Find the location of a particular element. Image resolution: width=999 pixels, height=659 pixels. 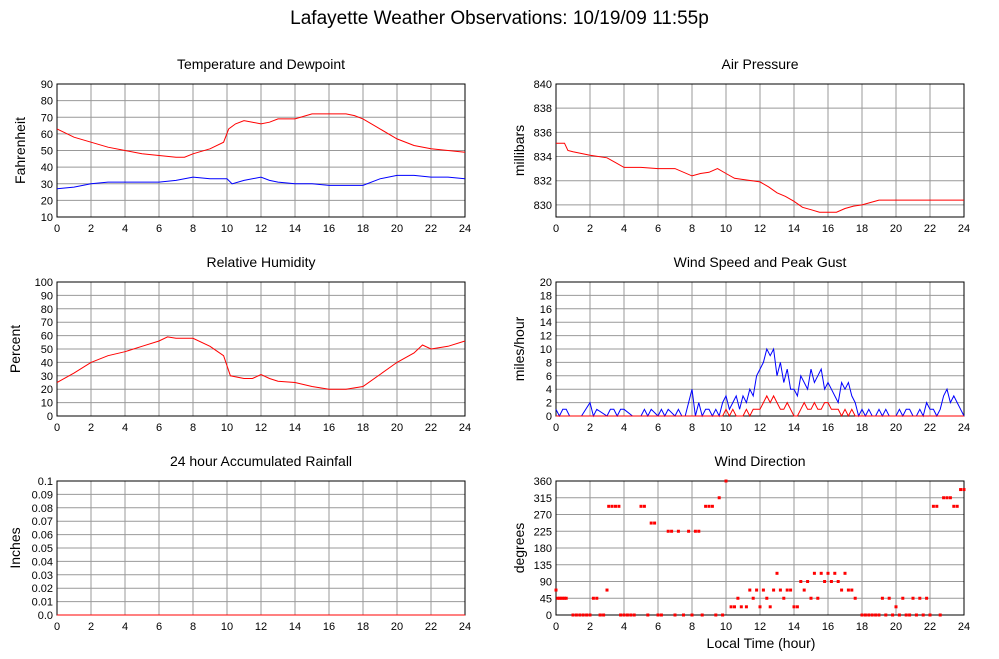

y-tick-label: 360 is located at coordinates (543, 482).